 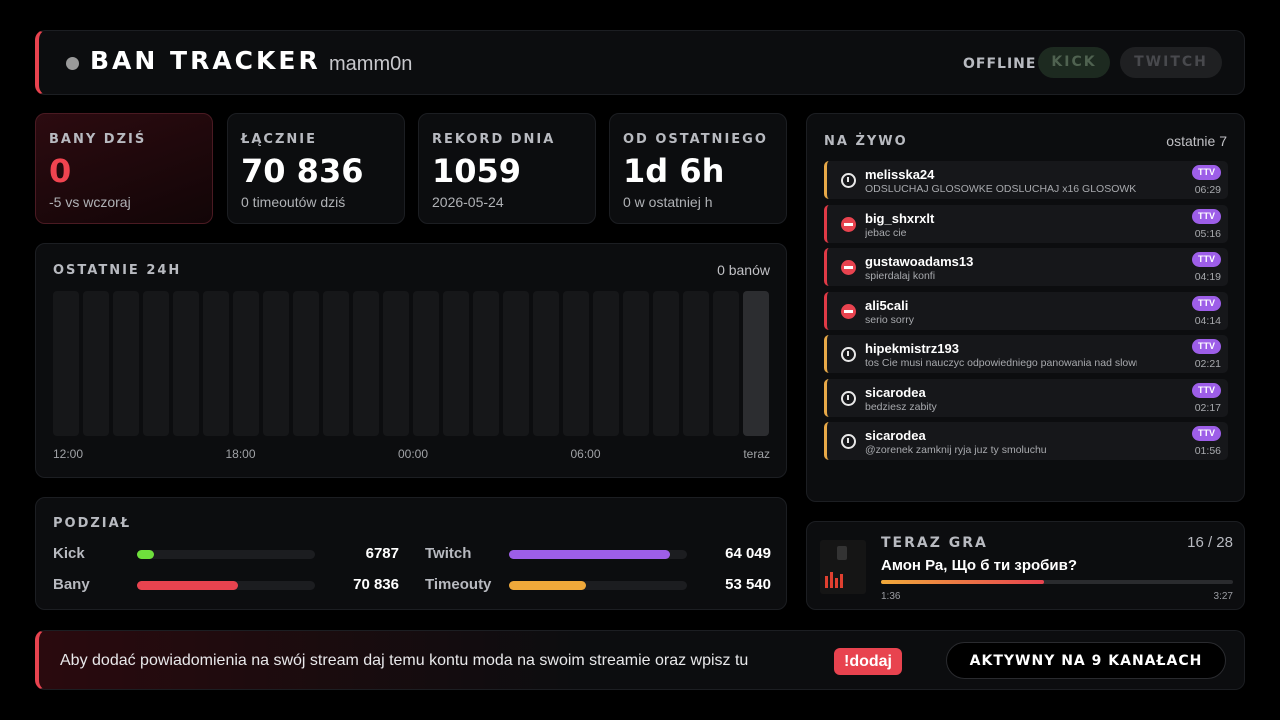 What do you see at coordinates (71, 584) in the screenshot?
I see `split-name: Bany` at bounding box center [71, 584].